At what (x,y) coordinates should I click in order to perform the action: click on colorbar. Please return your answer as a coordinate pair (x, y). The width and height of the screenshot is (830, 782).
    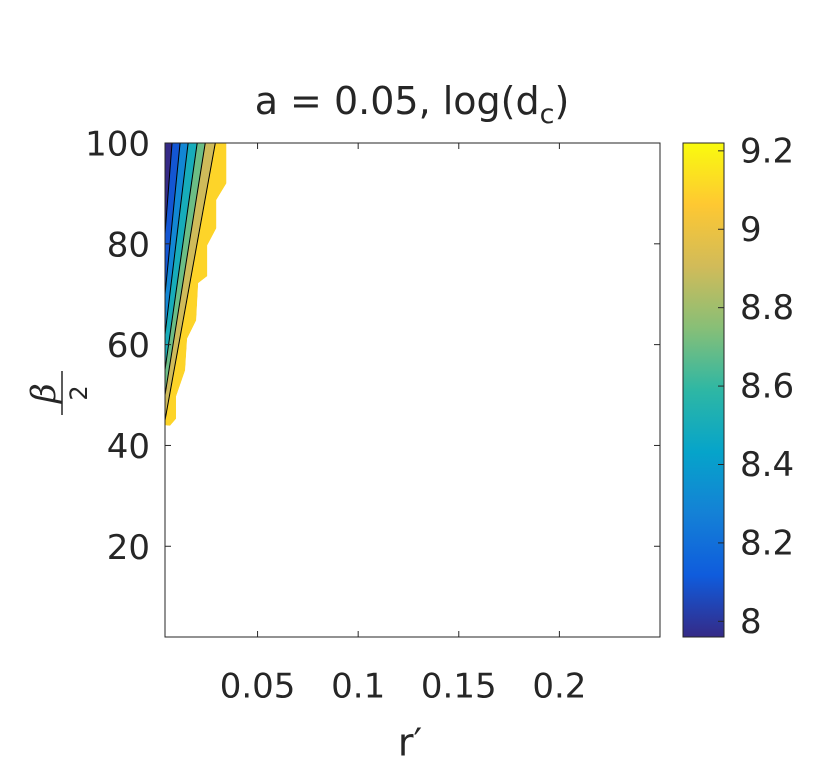
    Looking at the image, I should click on (703, 390).